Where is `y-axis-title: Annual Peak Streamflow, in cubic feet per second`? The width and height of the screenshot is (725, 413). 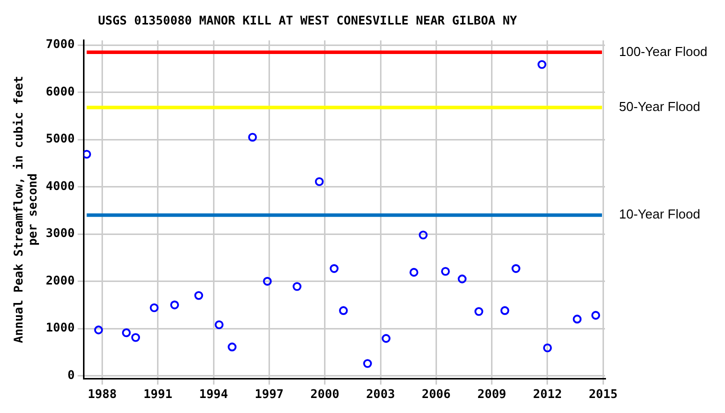
y-axis-title: Annual Peak Streamflow, in cubic feet per second is located at coordinates (25, 210).